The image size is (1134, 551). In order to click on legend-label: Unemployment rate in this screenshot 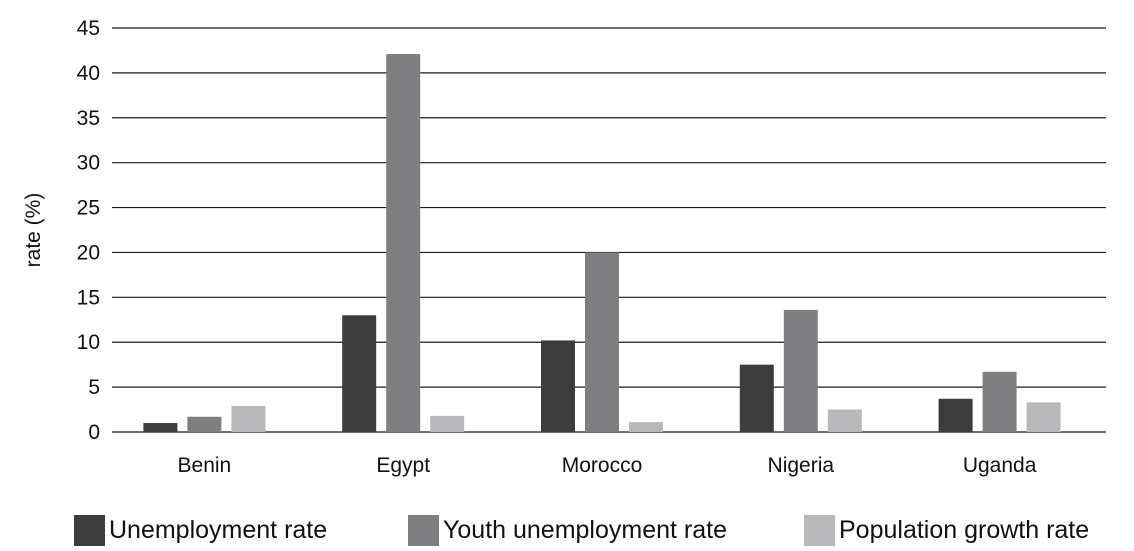, I will do `click(218, 530)`.